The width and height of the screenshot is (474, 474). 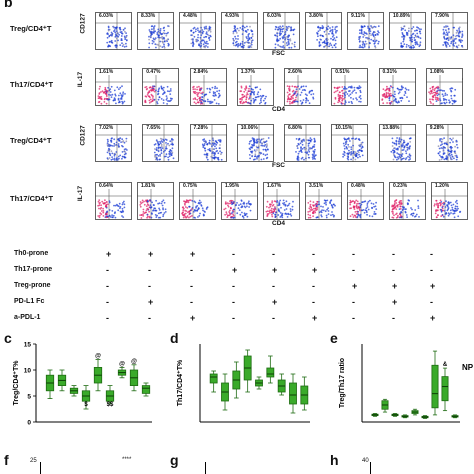 I want to click on flow-plot, so click(x=113, y=143).